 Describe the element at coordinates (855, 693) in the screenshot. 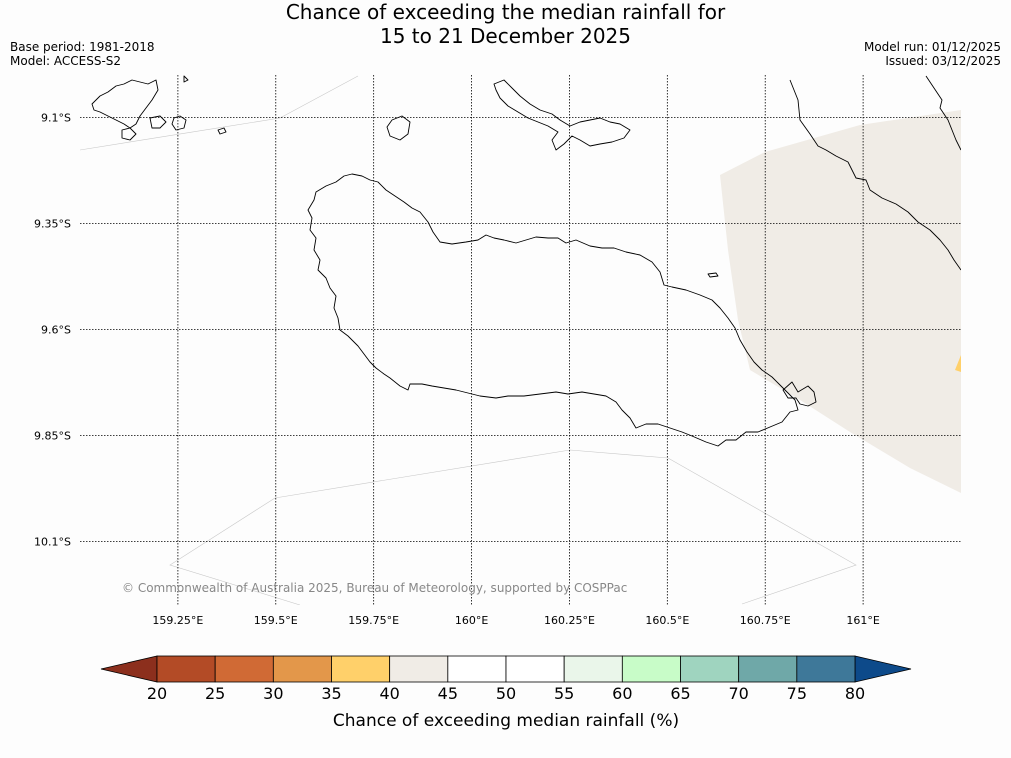

I see `colorbar-tick-label: 80` at that location.